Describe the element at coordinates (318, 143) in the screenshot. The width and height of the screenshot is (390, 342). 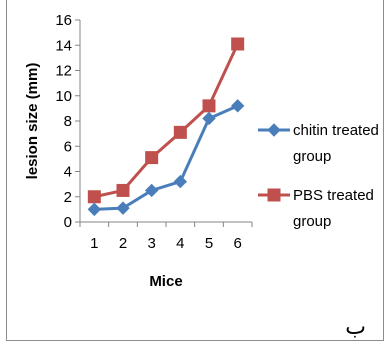
I see `legend-item: chitin treated group` at that location.